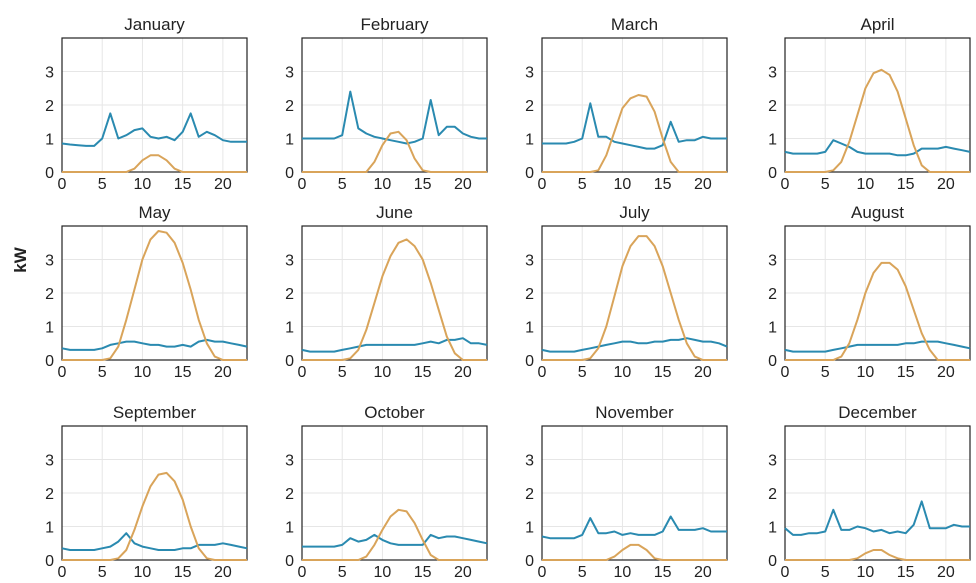  I want to click on panel-june: June 0 5 10 15 20 0 1 2 3, so click(386, 292).